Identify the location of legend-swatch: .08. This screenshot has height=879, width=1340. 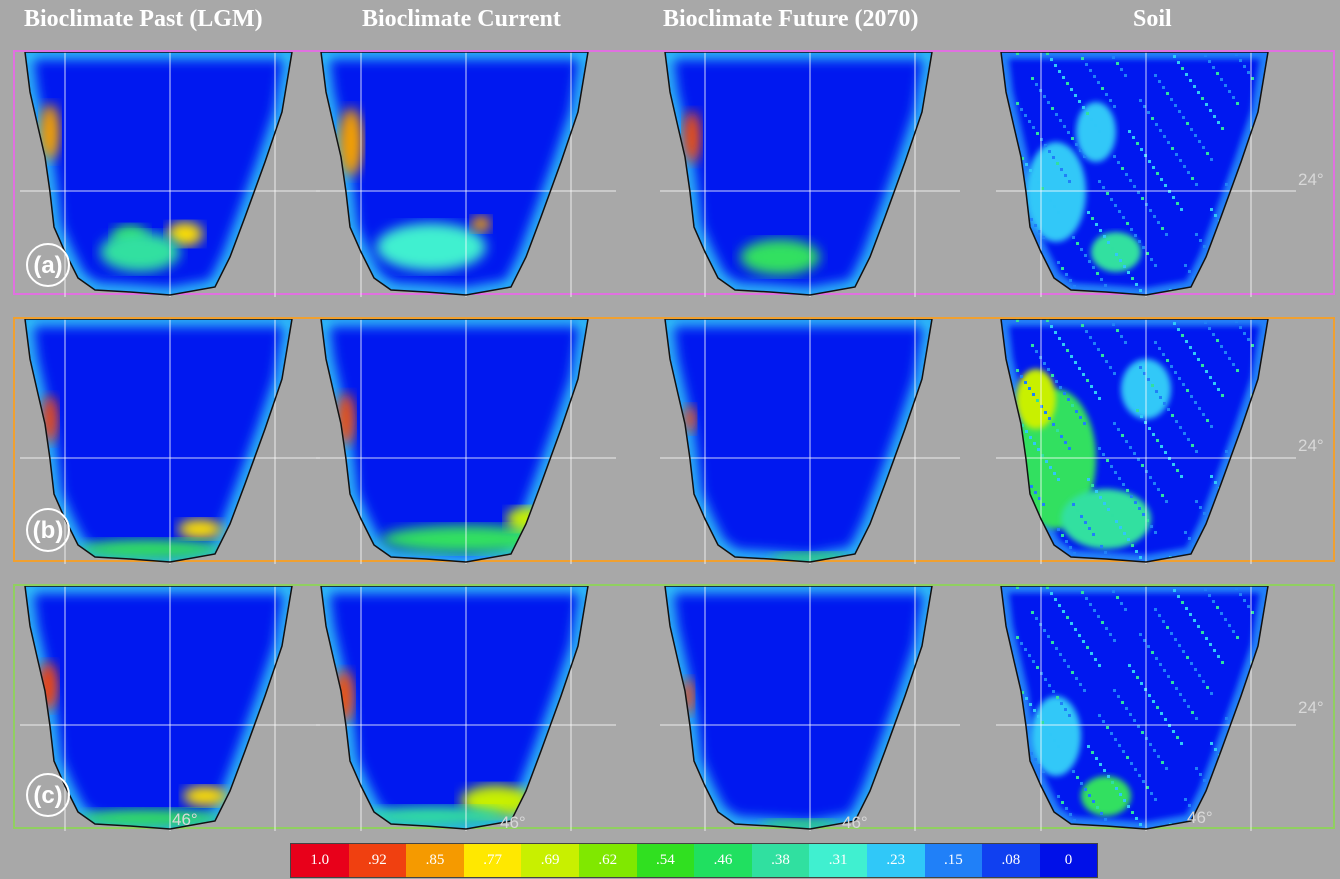
(1011, 860).